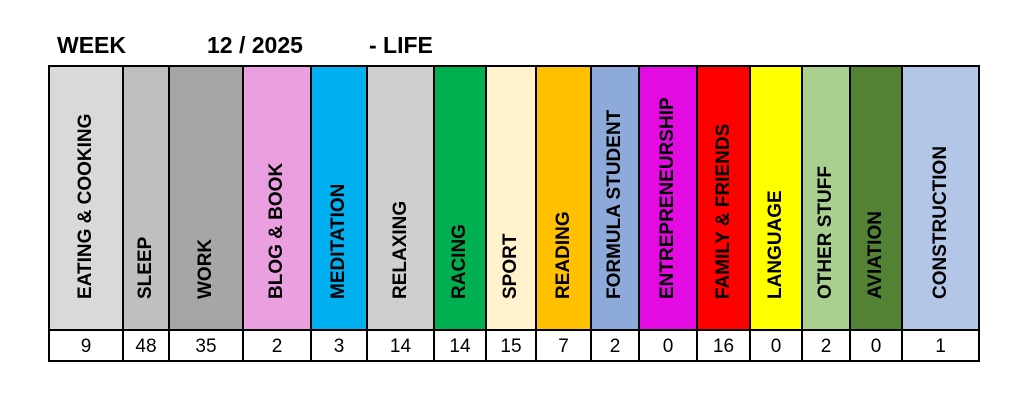 This screenshot has width=1023, height=414. Describe the element at coordinates (825, 232) in the screenshot. I see `category-label: OTHER STUFF` at that location.